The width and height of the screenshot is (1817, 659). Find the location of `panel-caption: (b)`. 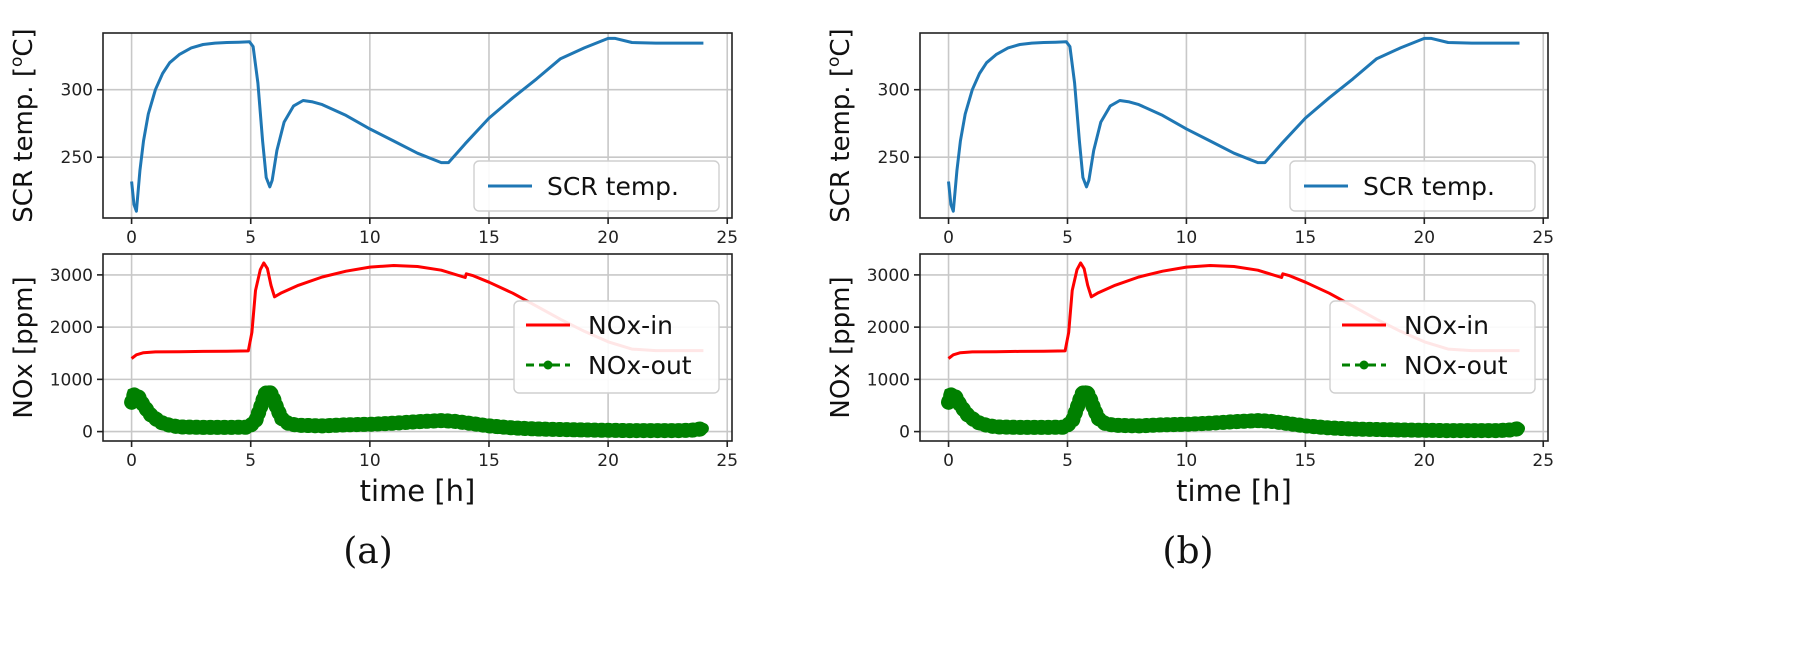

panel-caption: (b) is located at coordinates (1187, 551).